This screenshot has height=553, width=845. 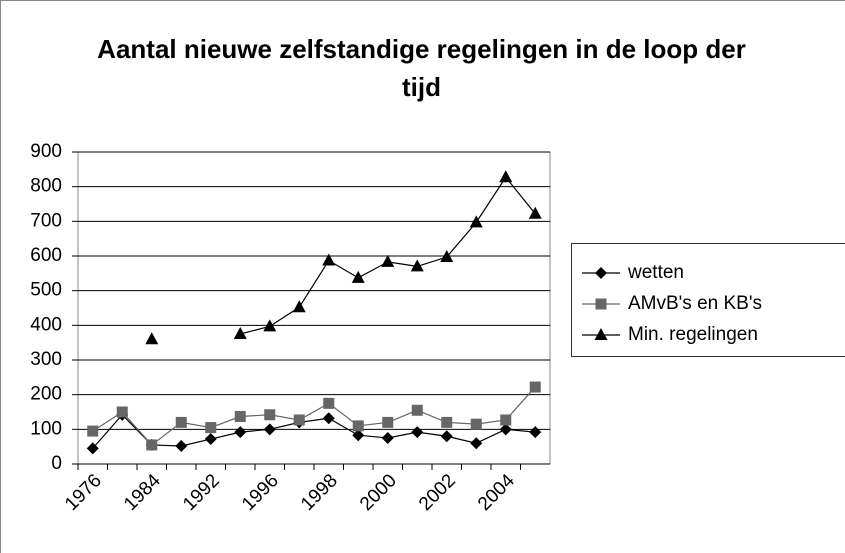 I want to click on y-tick-label: 600, so click(x=46, y=255).